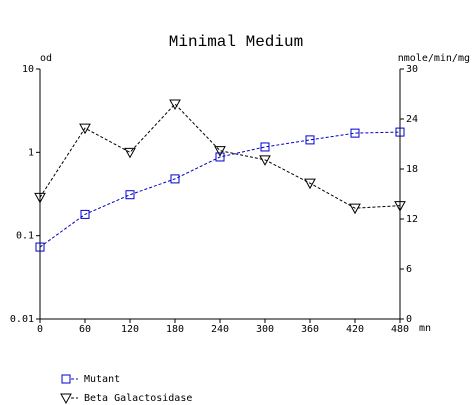 The width and height of the screenshot is (472, 405). Describe the element at coordinates (22, 319) in the screenshot. I see `y-tick-label: 0.01` at that location.